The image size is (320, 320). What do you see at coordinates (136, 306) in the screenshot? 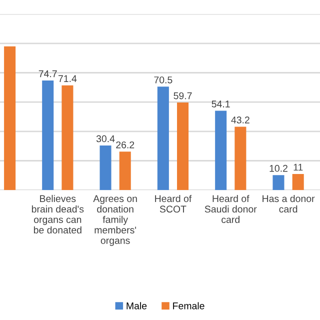
I see `legend-label: Male` at bounding box center [136, 306].